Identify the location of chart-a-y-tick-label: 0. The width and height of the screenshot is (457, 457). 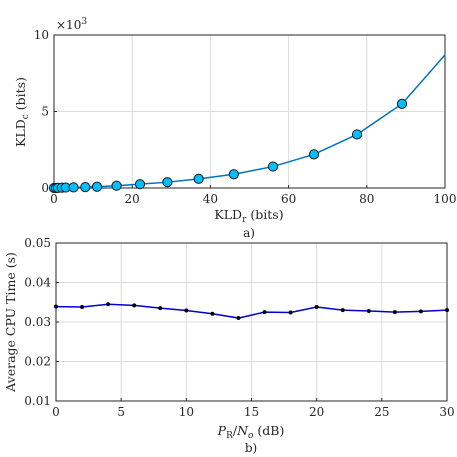
(45, 188).